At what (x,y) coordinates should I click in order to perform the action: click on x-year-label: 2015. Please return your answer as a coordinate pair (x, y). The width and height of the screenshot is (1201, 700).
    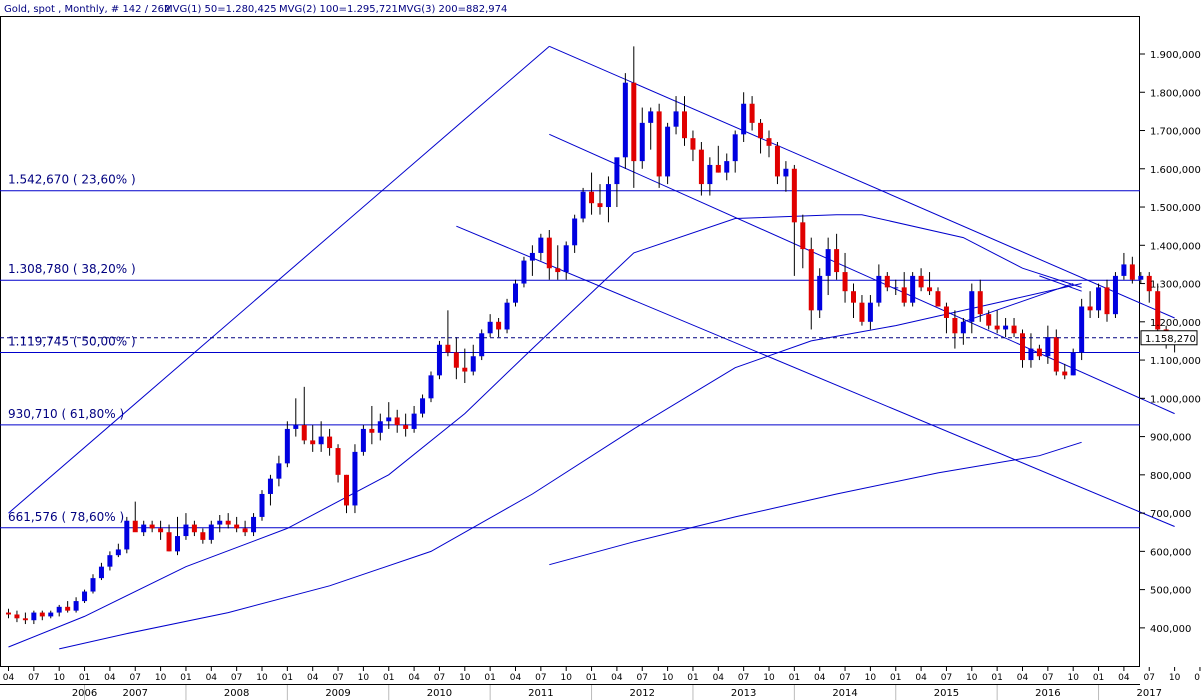
    Looking at the image, I should click on (946, 693).